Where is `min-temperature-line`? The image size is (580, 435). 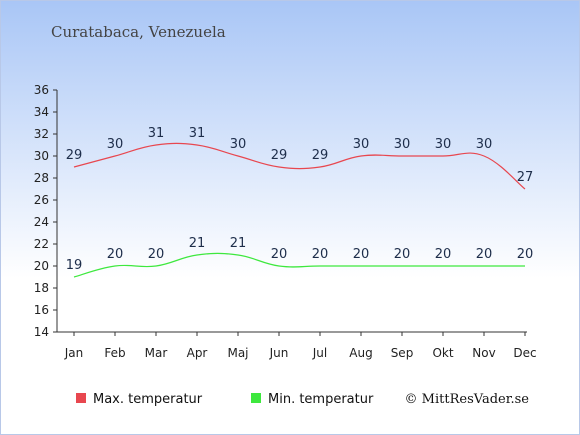
min-temperature-line is located at coordinates (299, 265).